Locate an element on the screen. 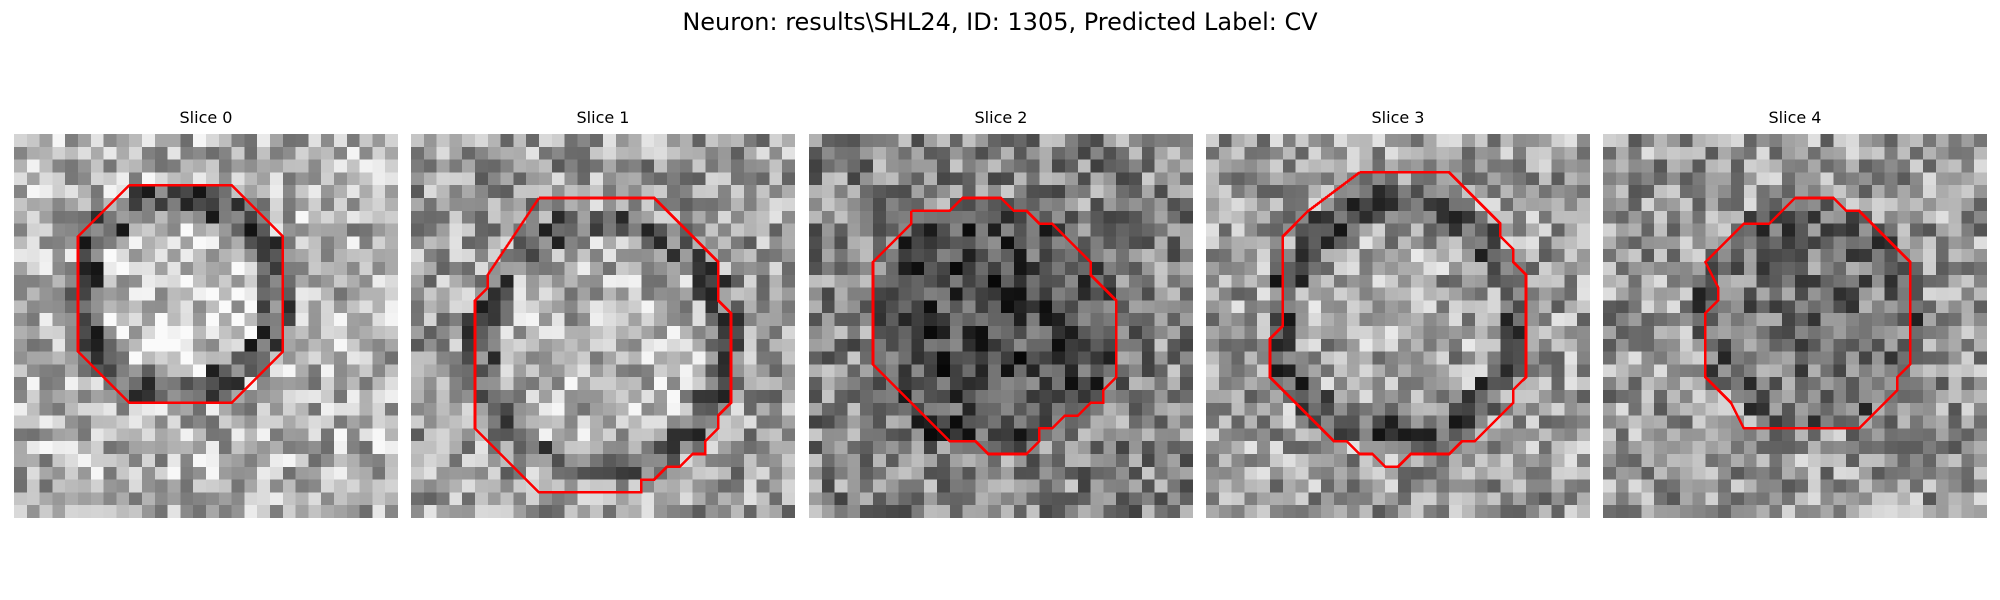  slice-title-3: Slice 3 is located at coordinates (1398, 117).